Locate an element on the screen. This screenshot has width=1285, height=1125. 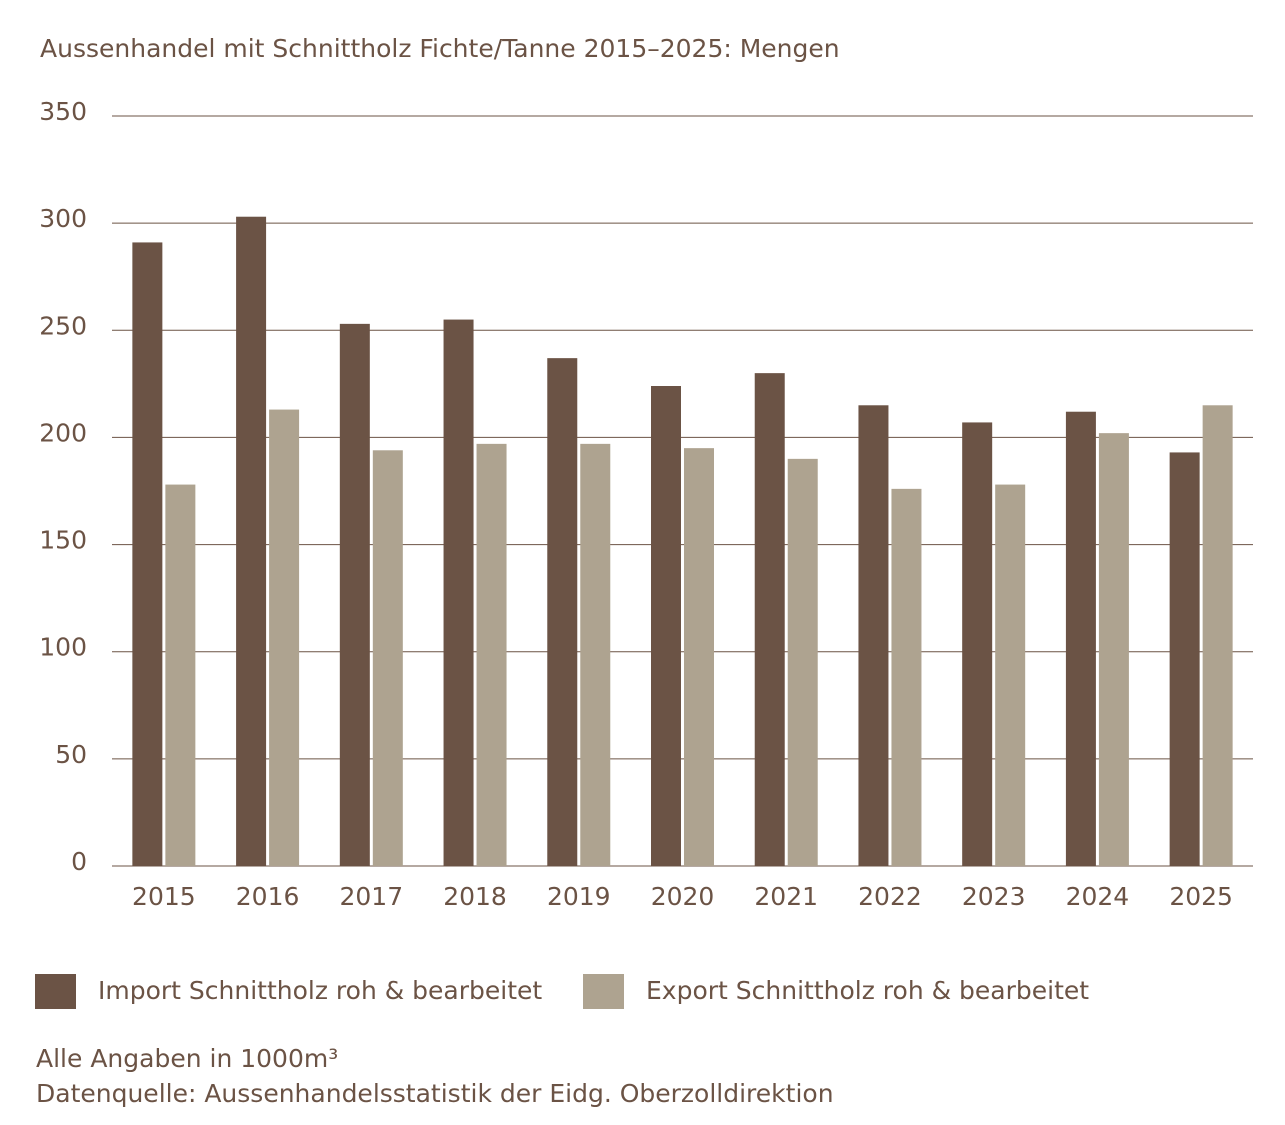
footnote: Alle Angaben in 1000m³ is located at coordinates (187, 1058).